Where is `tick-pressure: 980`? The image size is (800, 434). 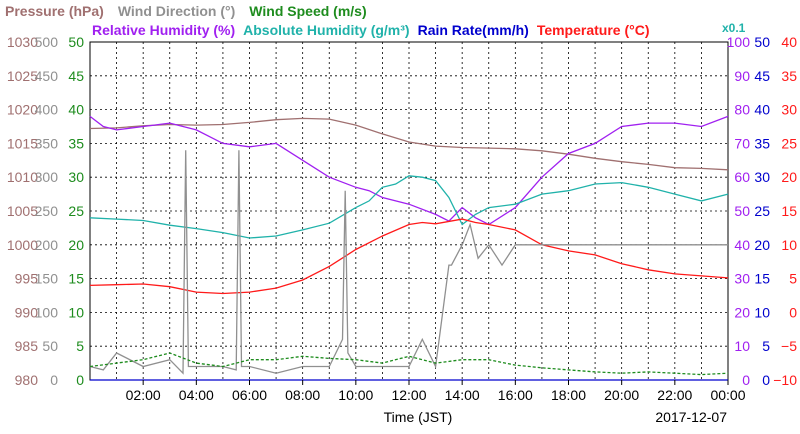 tick-pressure: 980 is located at coordinates (27, 380).